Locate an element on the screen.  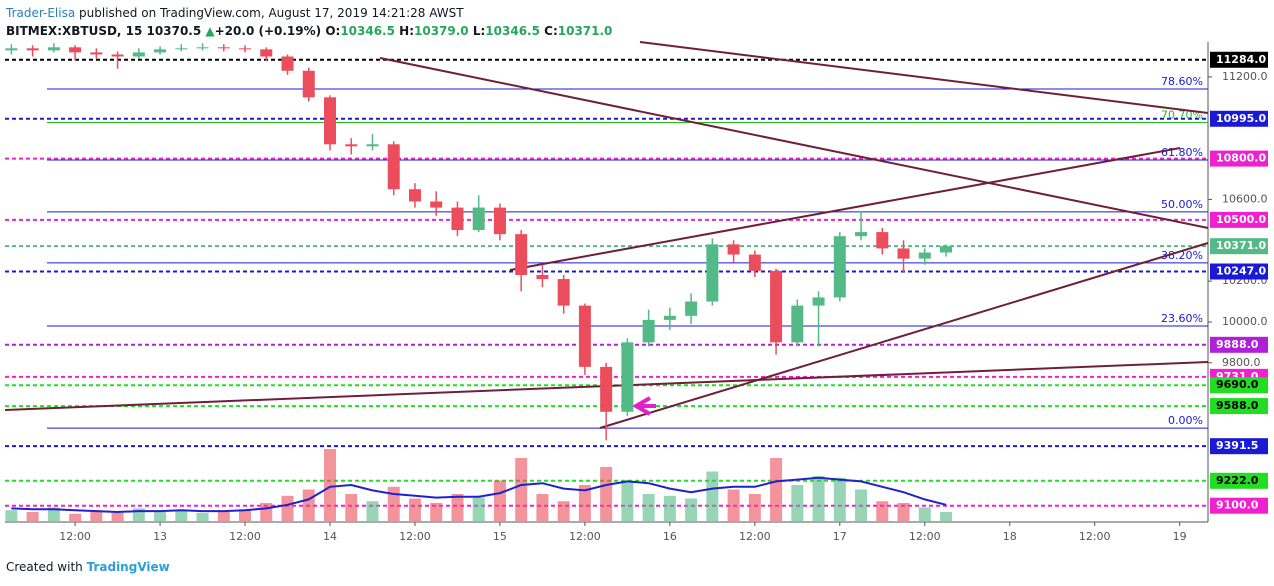
change: +20.0 (+0.19%) is located at coordinates (268, 31).